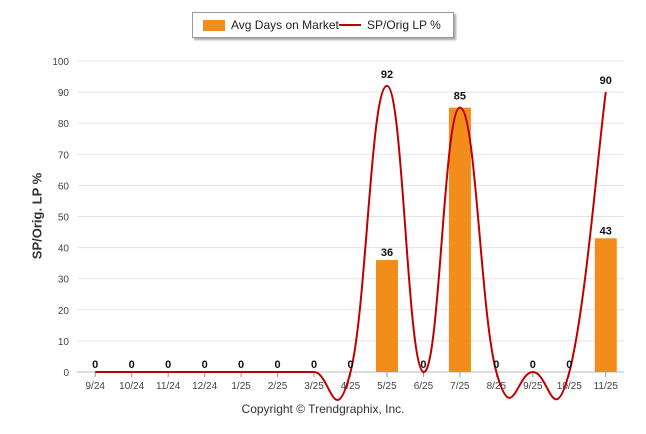 The height and width of the screenshot is (434, 646). Describe the element at coordinates (387, 75) in the screenshot. I see `line-data-label: 92` at that location.